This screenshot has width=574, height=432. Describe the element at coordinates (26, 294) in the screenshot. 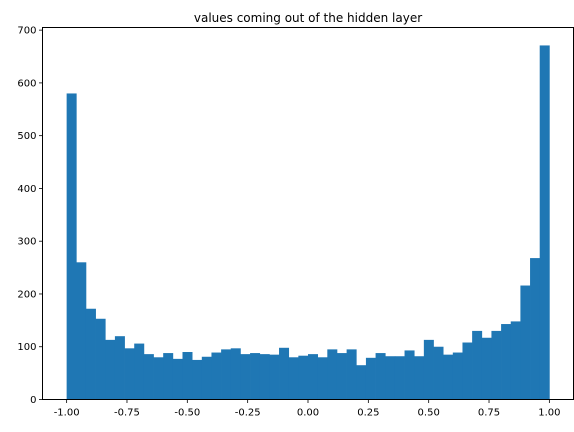

I see `y-tick-label: 200` at that location.